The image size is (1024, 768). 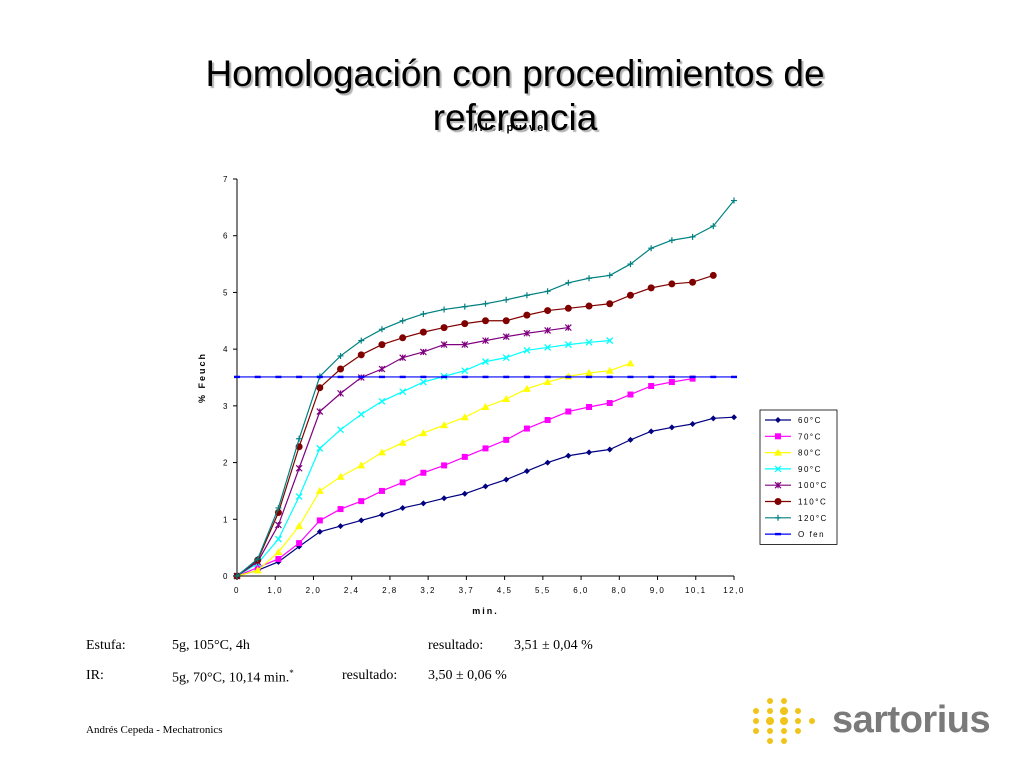 I want to click on footer-author: Andrés Cepeda - Mechatronics, so click(x=154, y=730).